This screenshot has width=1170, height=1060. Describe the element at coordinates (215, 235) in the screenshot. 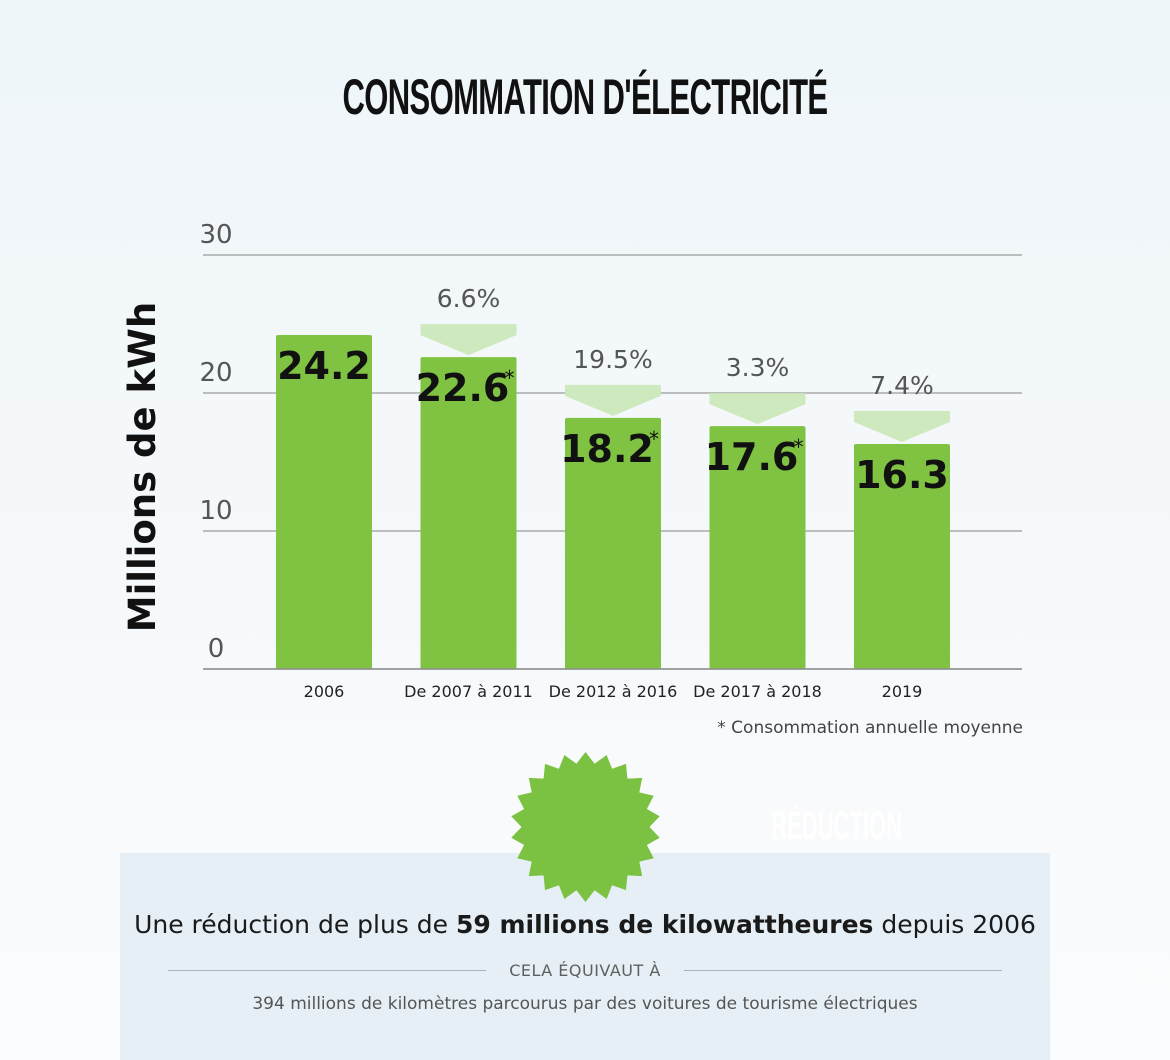

I see `y-tick-label: 30` at that location.